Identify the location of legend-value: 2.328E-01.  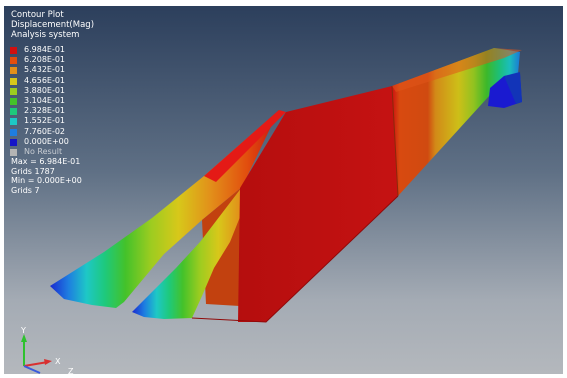
(45, 111).